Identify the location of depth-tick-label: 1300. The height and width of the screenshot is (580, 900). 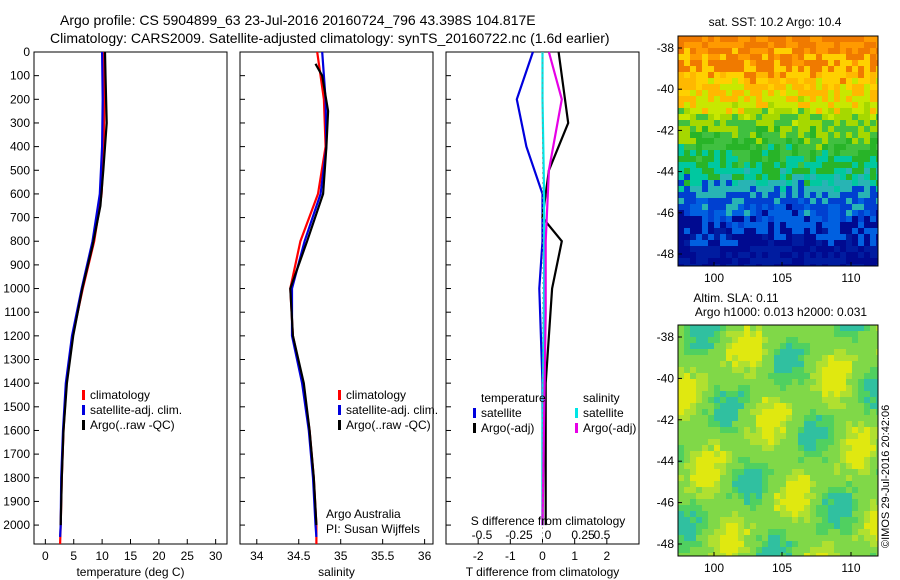
(16, 360).